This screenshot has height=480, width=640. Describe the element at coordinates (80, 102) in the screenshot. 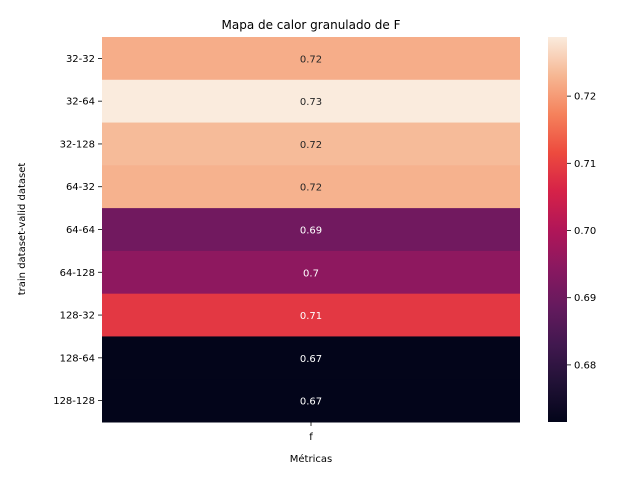

I see `y-tick-label: 32-64` at that location.